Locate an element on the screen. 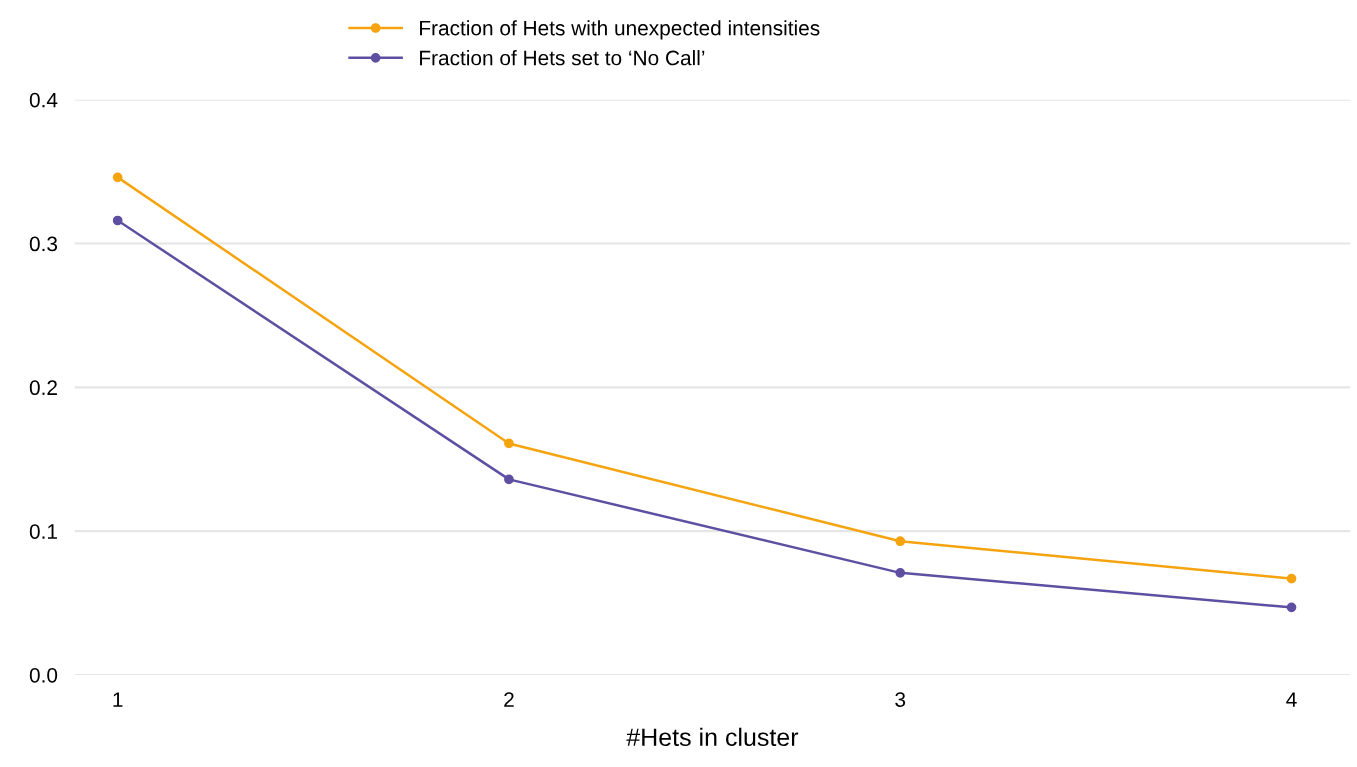 This screenshot has width=1357, height=767. x-axis-title: #Hets in cluster is located at coordinates (712, 737).